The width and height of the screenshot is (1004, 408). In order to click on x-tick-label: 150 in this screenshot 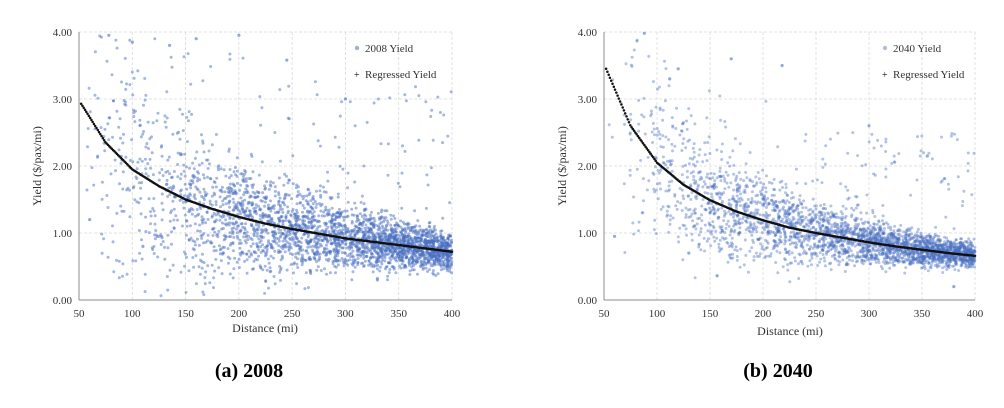, I will do `click(185, 314)`.